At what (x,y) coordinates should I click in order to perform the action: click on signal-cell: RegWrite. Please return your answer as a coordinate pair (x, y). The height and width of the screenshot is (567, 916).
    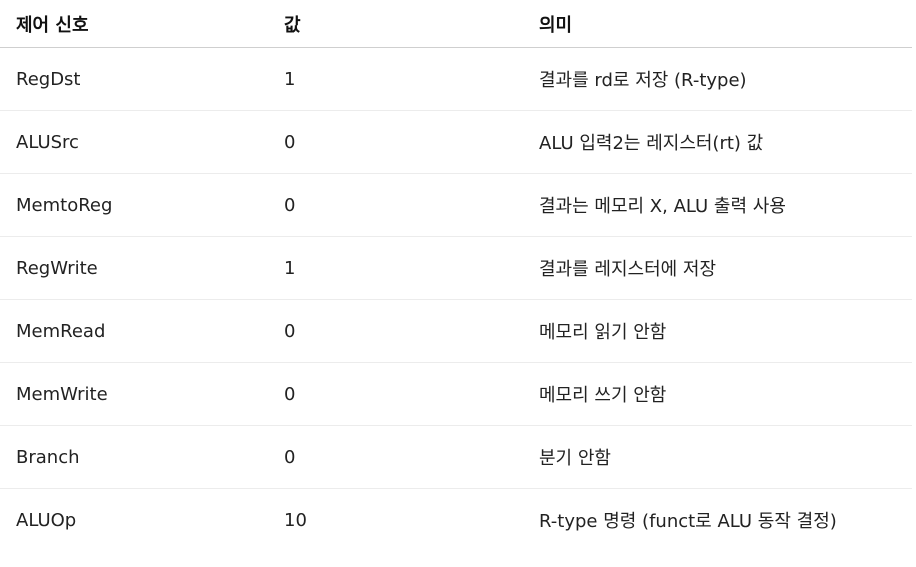
    Looking at the image, I should click on (134, 268).